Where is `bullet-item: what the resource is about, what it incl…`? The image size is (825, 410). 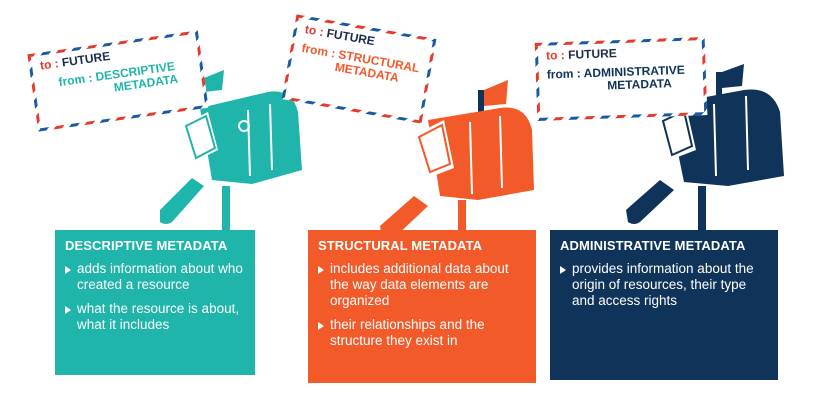
bullet-item: what the resource is about, what it incl… is located at coordinates (155, 317).